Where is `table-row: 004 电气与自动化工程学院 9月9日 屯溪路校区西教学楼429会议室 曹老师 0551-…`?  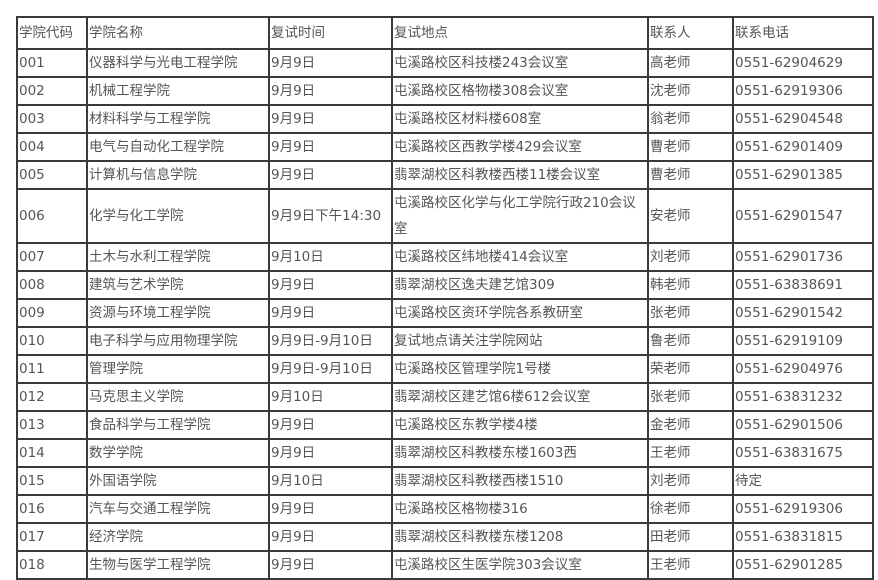
table-row: 004 电气与自动化工程学院 9月9日 屯溪路校区西教学楼429会议室 曹老师 0551-… is located at coordinates (445, 147).